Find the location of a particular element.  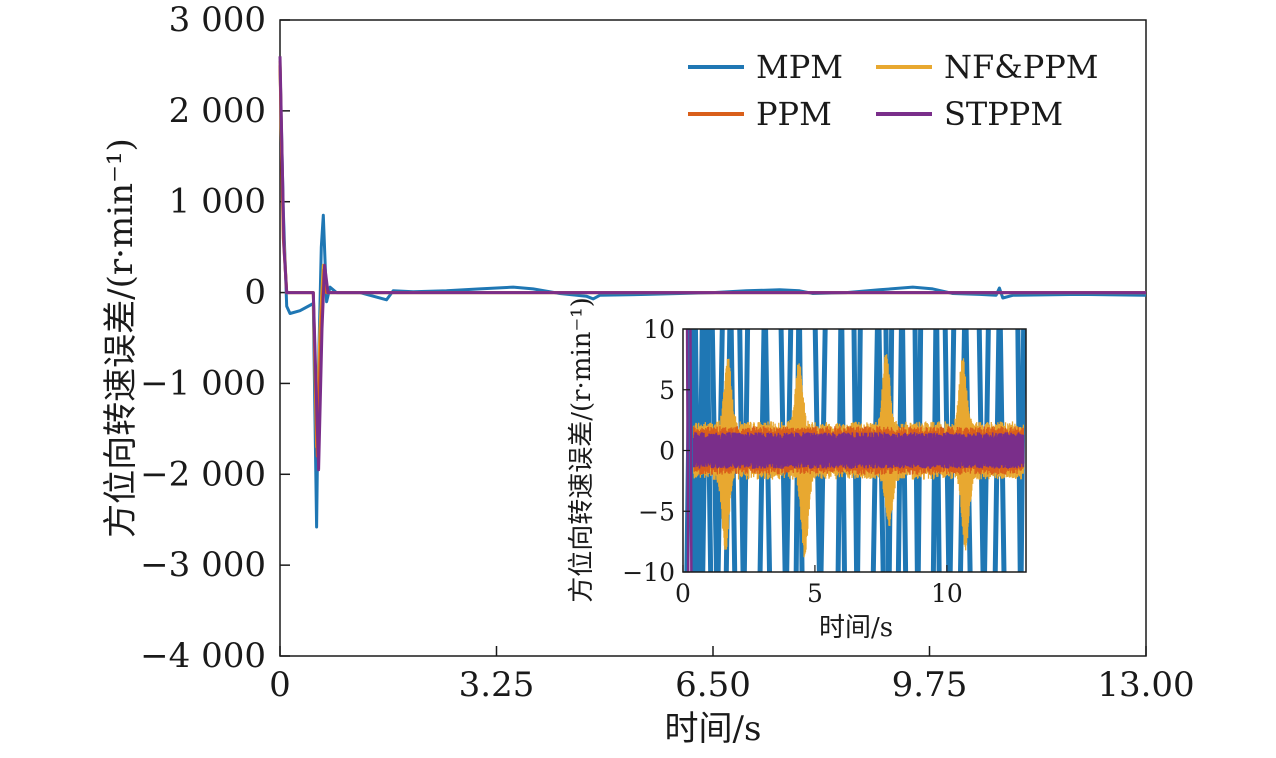

main-x-tick-label: 9.75 is located at coordinates (930, 685).